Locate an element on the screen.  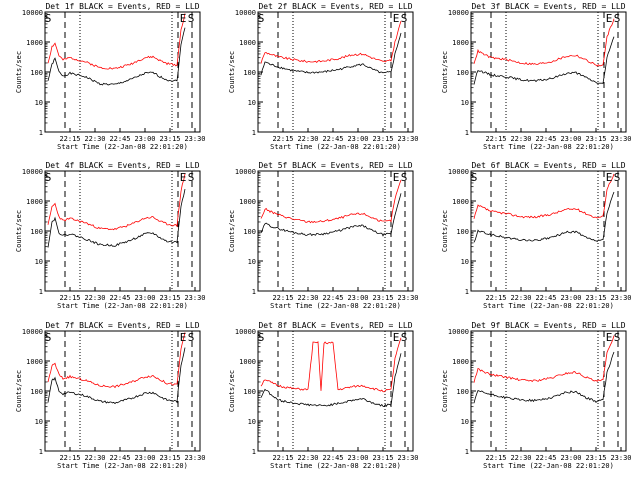
panel-title: Det 8f BLACK = Events, RED = LLD is located at coordinates (335, 325).